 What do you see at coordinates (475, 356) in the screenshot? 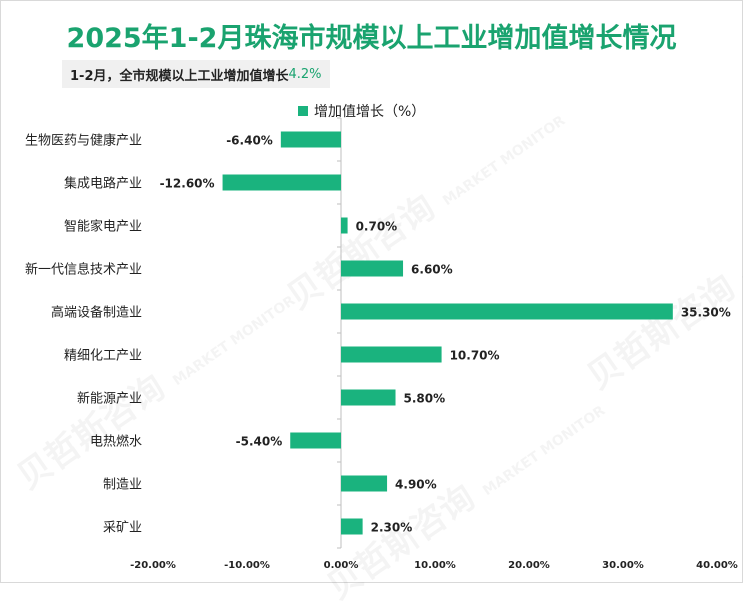
I see `data-label: 10.70%` at bounding box center [475, 356].